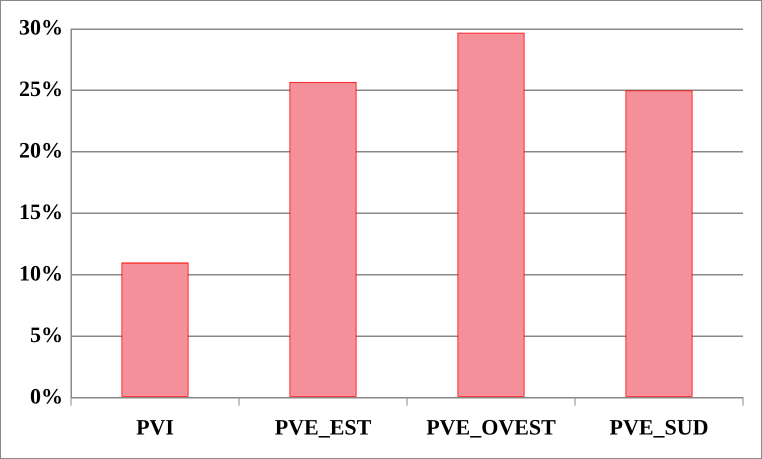 This screenshot has height=459, width=762. I want to click on y-tick-label: 30%, so click(41, 27).